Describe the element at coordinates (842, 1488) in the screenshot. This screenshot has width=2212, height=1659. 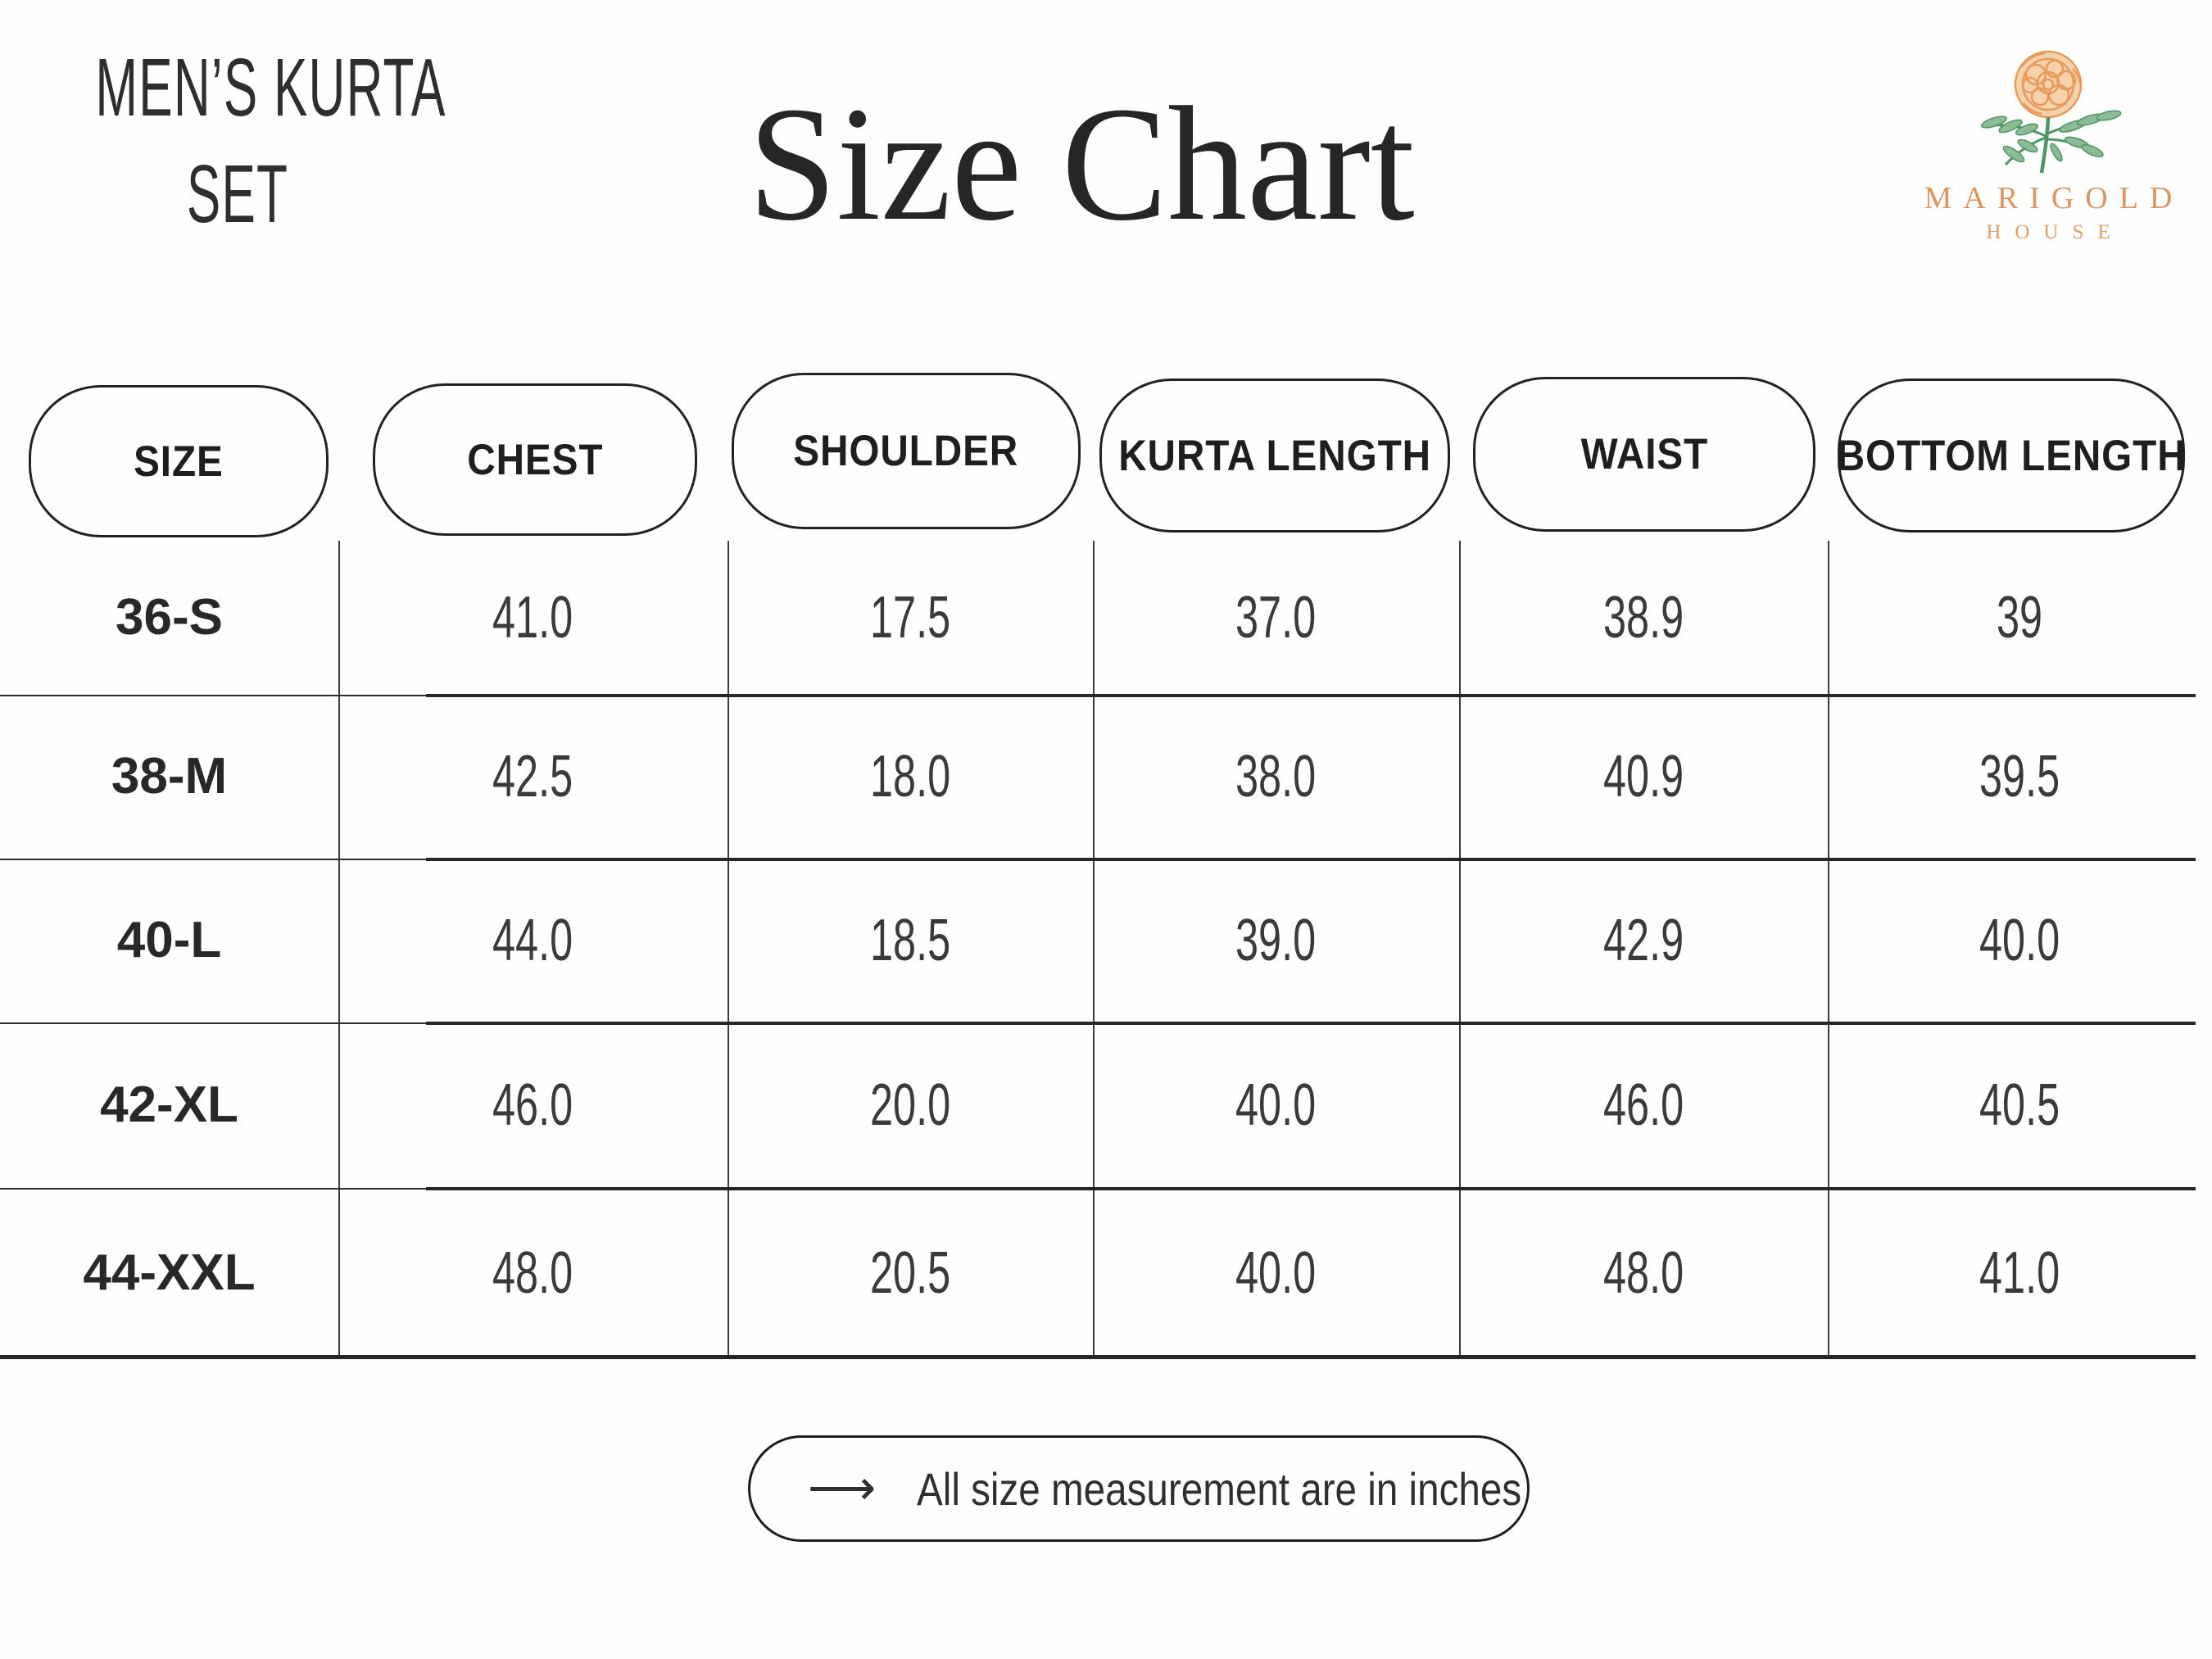
I see `right-arrow-icon: ⟶` at that location.